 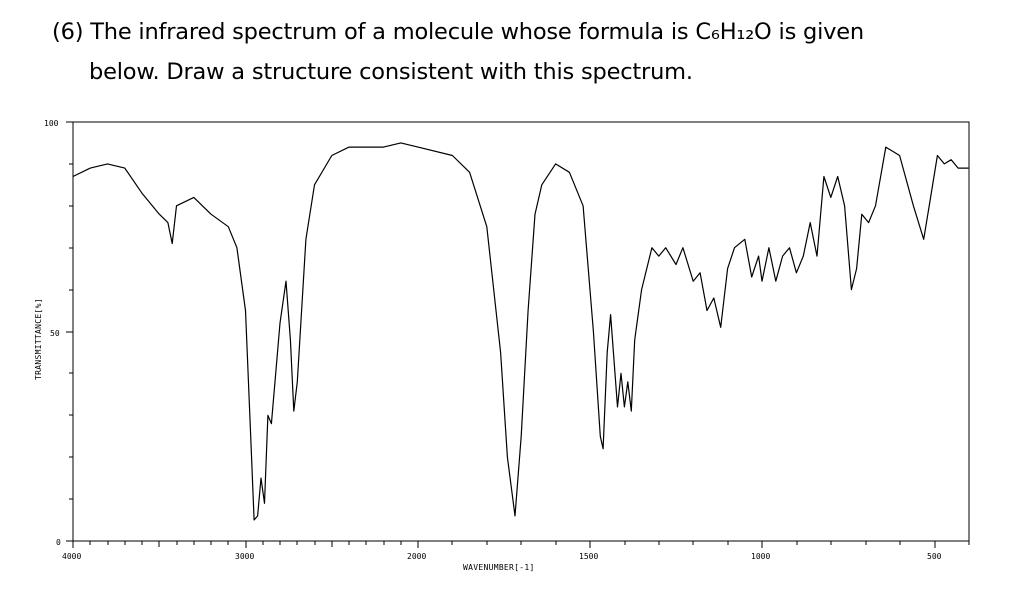 What do you see at coordinates (55, 333) in the screenshot?
I see `y-tick-50: 50` at bounding box center [55, 333].